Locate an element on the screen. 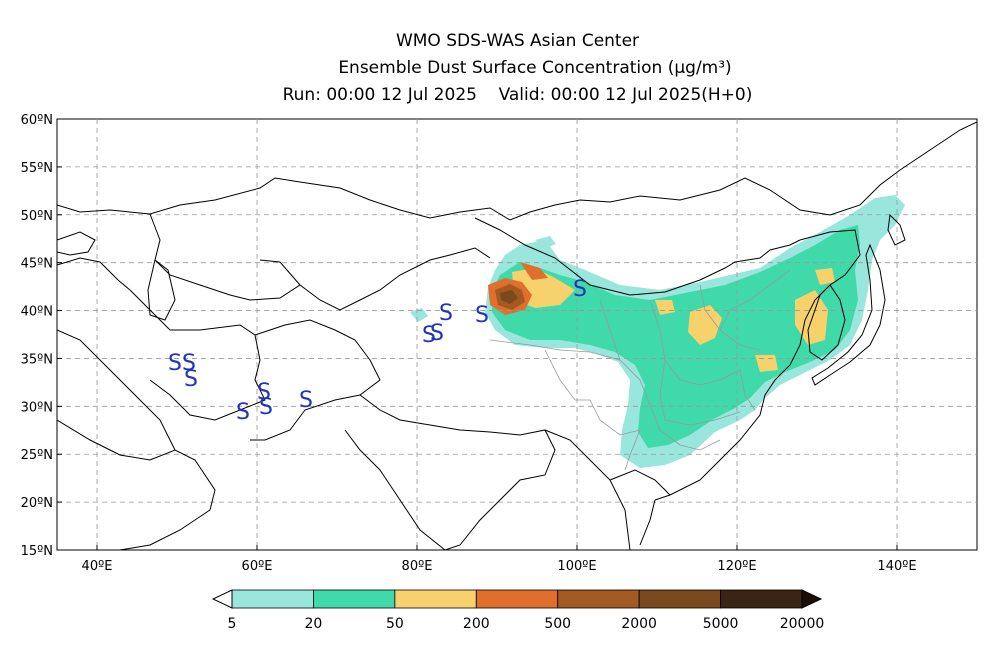 This screenshot has width=1000, height=666. lat-tick-label: 25ºN is located at coordinates (37, 455).